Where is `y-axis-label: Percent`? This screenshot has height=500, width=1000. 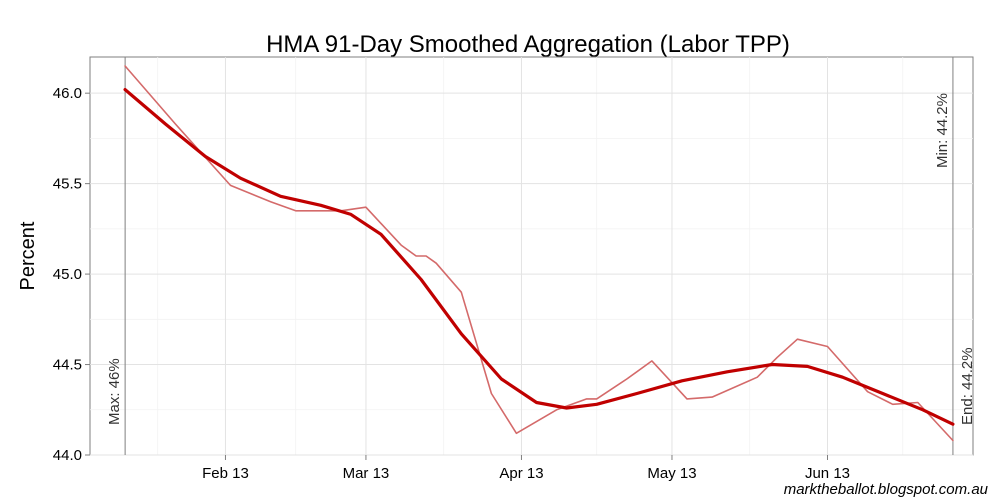
y-axis-label: Percent is located at coordinates (28, 255).